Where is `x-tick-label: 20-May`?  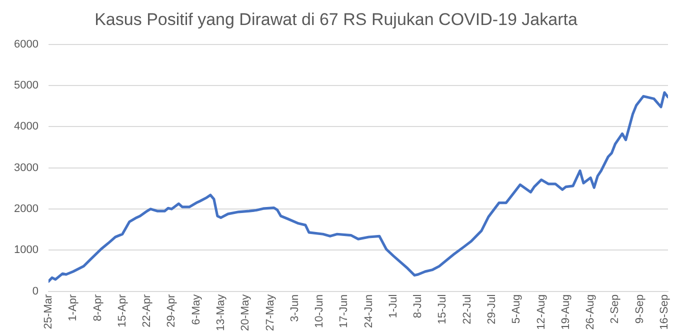
x-tick-label: 20-May is located at coordinates (246, 313).